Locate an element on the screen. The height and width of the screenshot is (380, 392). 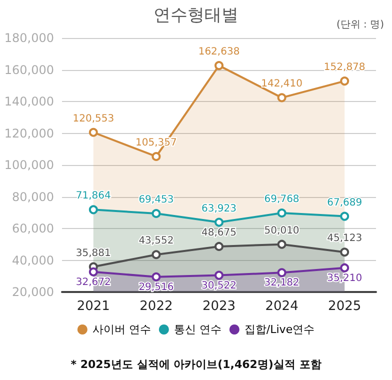
x-tick-label: 2024 is located at coordinates (281, 306).